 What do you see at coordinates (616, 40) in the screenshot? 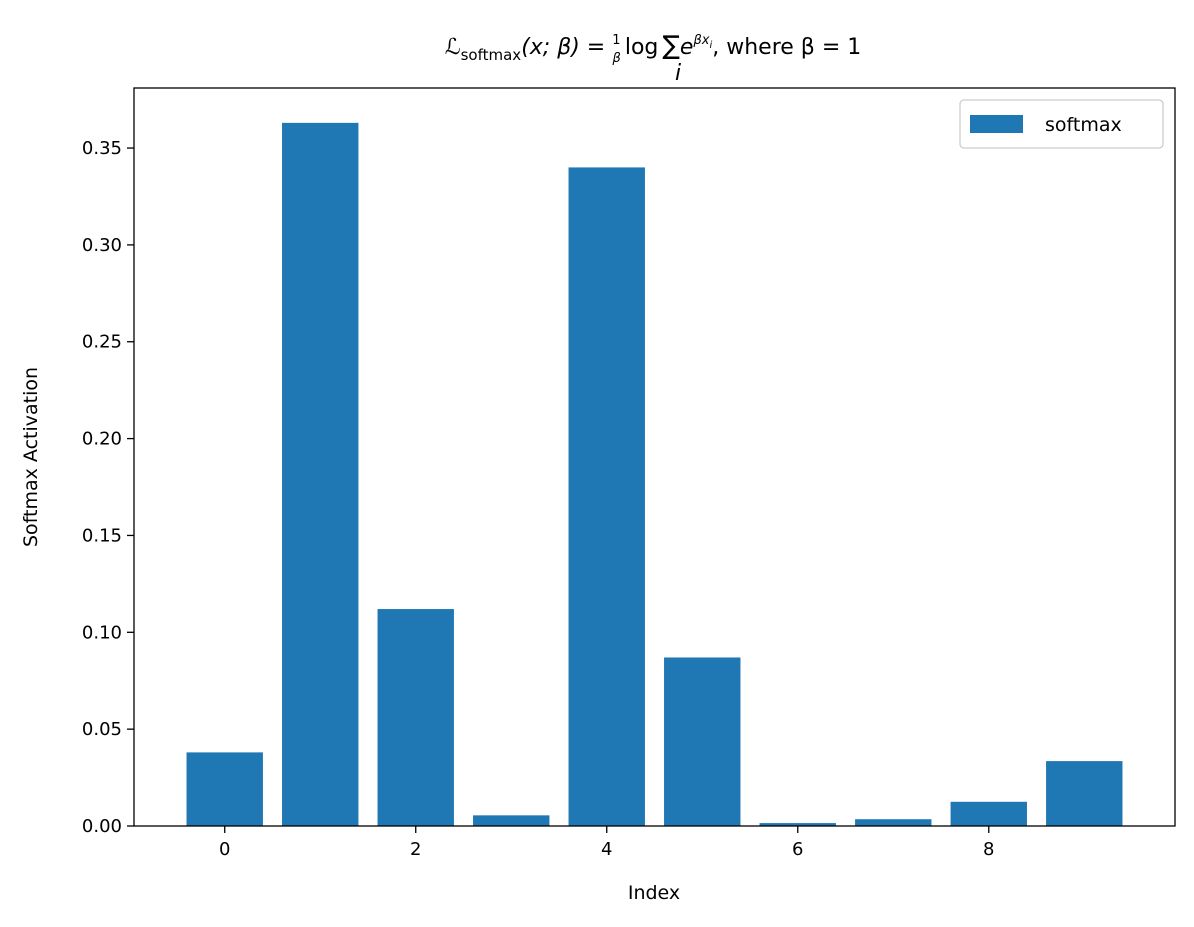
I see `title-frac-numerator: 1` at bounding box center [616, 40].